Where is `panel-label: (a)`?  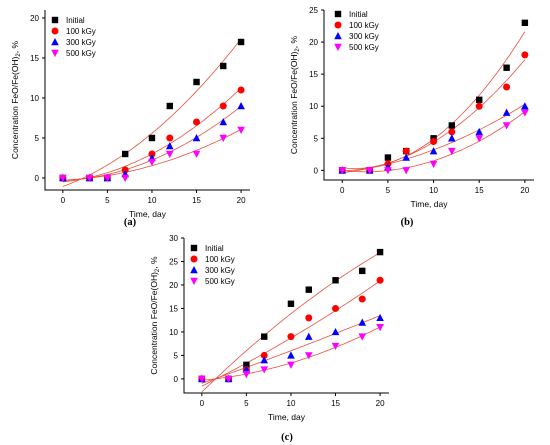 panel-label: (a) is located at coordinates (130, 222).